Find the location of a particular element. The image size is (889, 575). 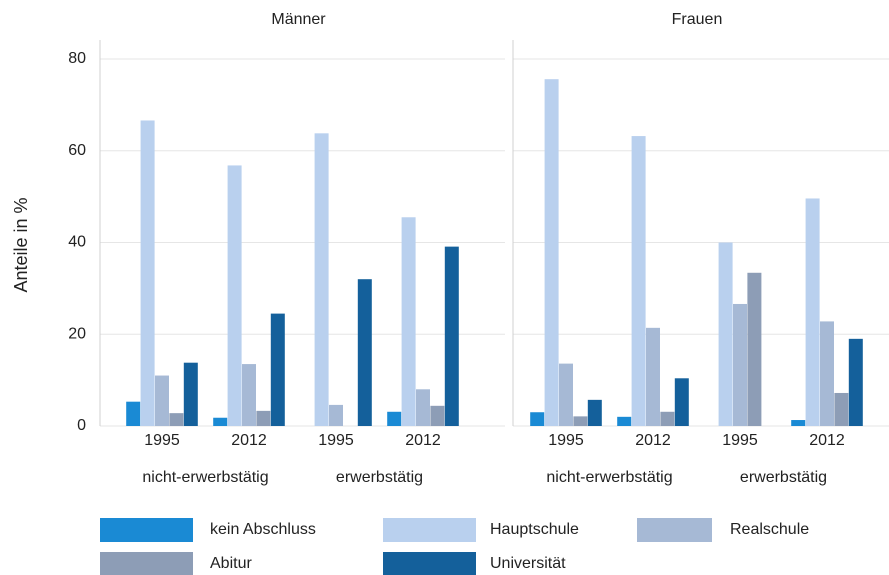

facet-title: Frauen is located at coordinates (697, 19).